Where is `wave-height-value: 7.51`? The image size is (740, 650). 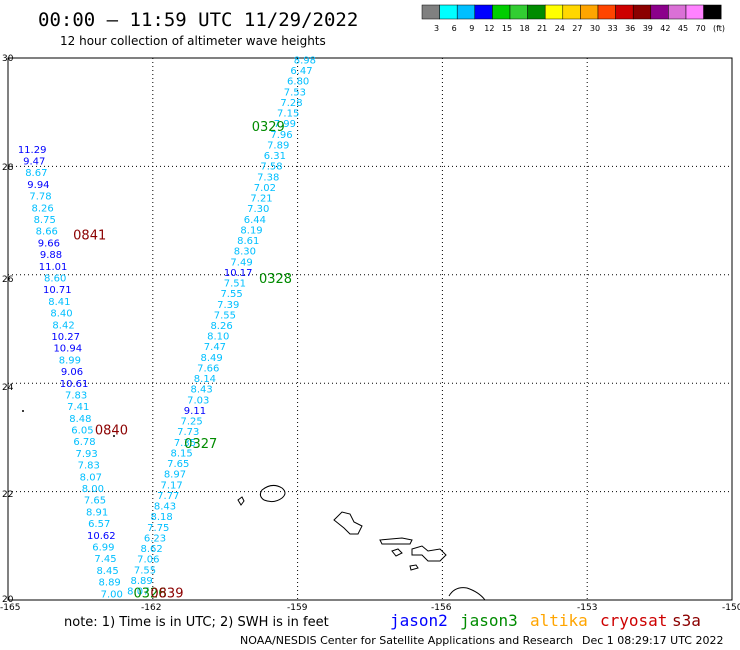 wave-height-value: 7.51 is located at coordinates (235, 284).